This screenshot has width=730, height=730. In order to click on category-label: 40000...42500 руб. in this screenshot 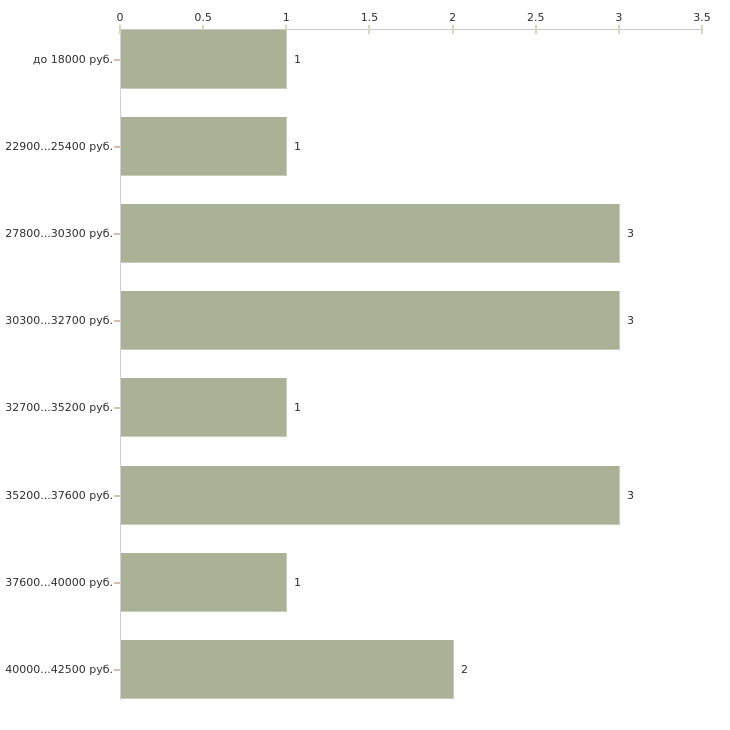, I will do `click(59, 669)`.